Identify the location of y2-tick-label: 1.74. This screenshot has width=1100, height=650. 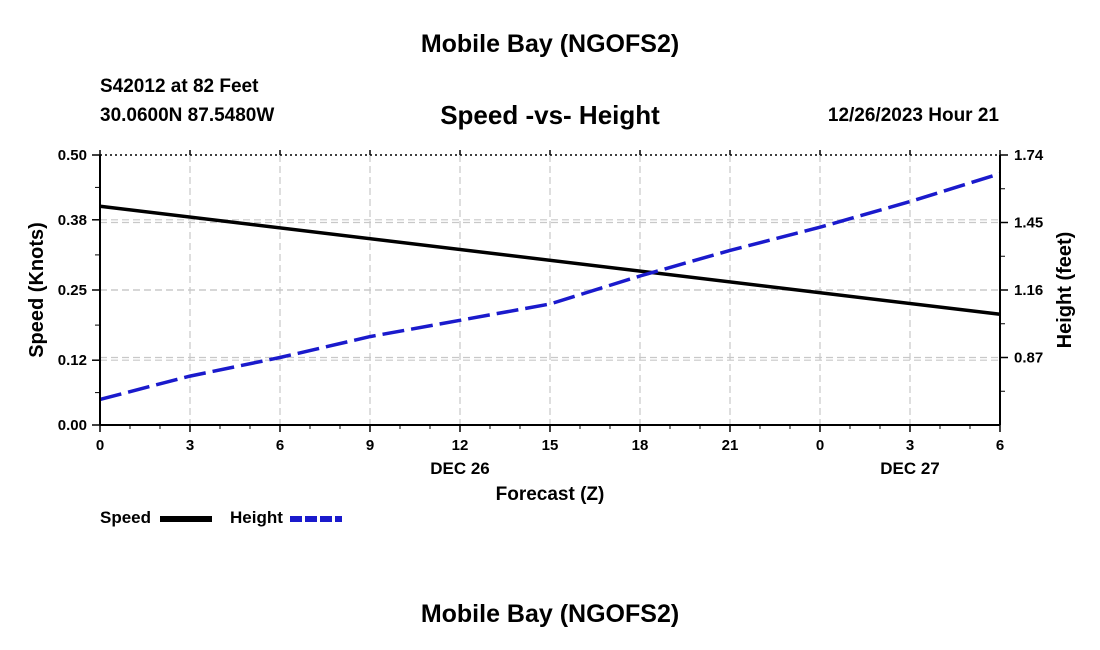
(1029, 155).